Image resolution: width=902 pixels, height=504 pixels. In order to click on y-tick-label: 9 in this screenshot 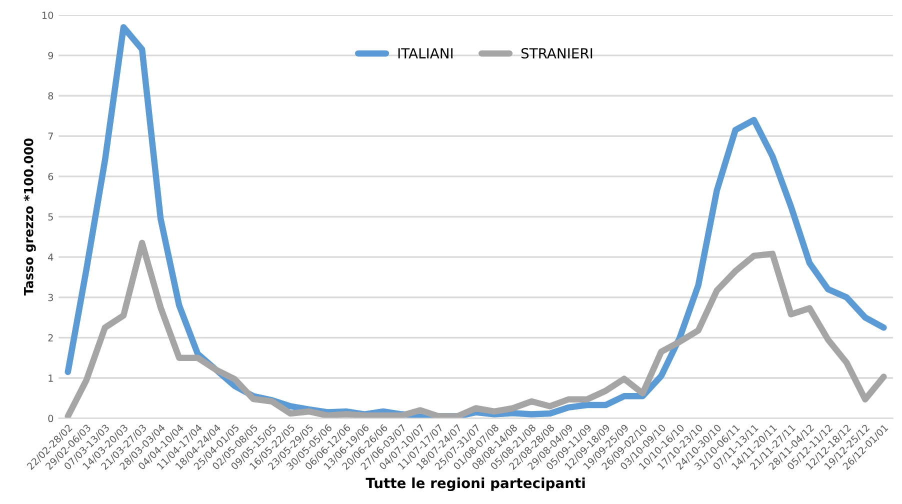, I will do `click(51, 56)`.